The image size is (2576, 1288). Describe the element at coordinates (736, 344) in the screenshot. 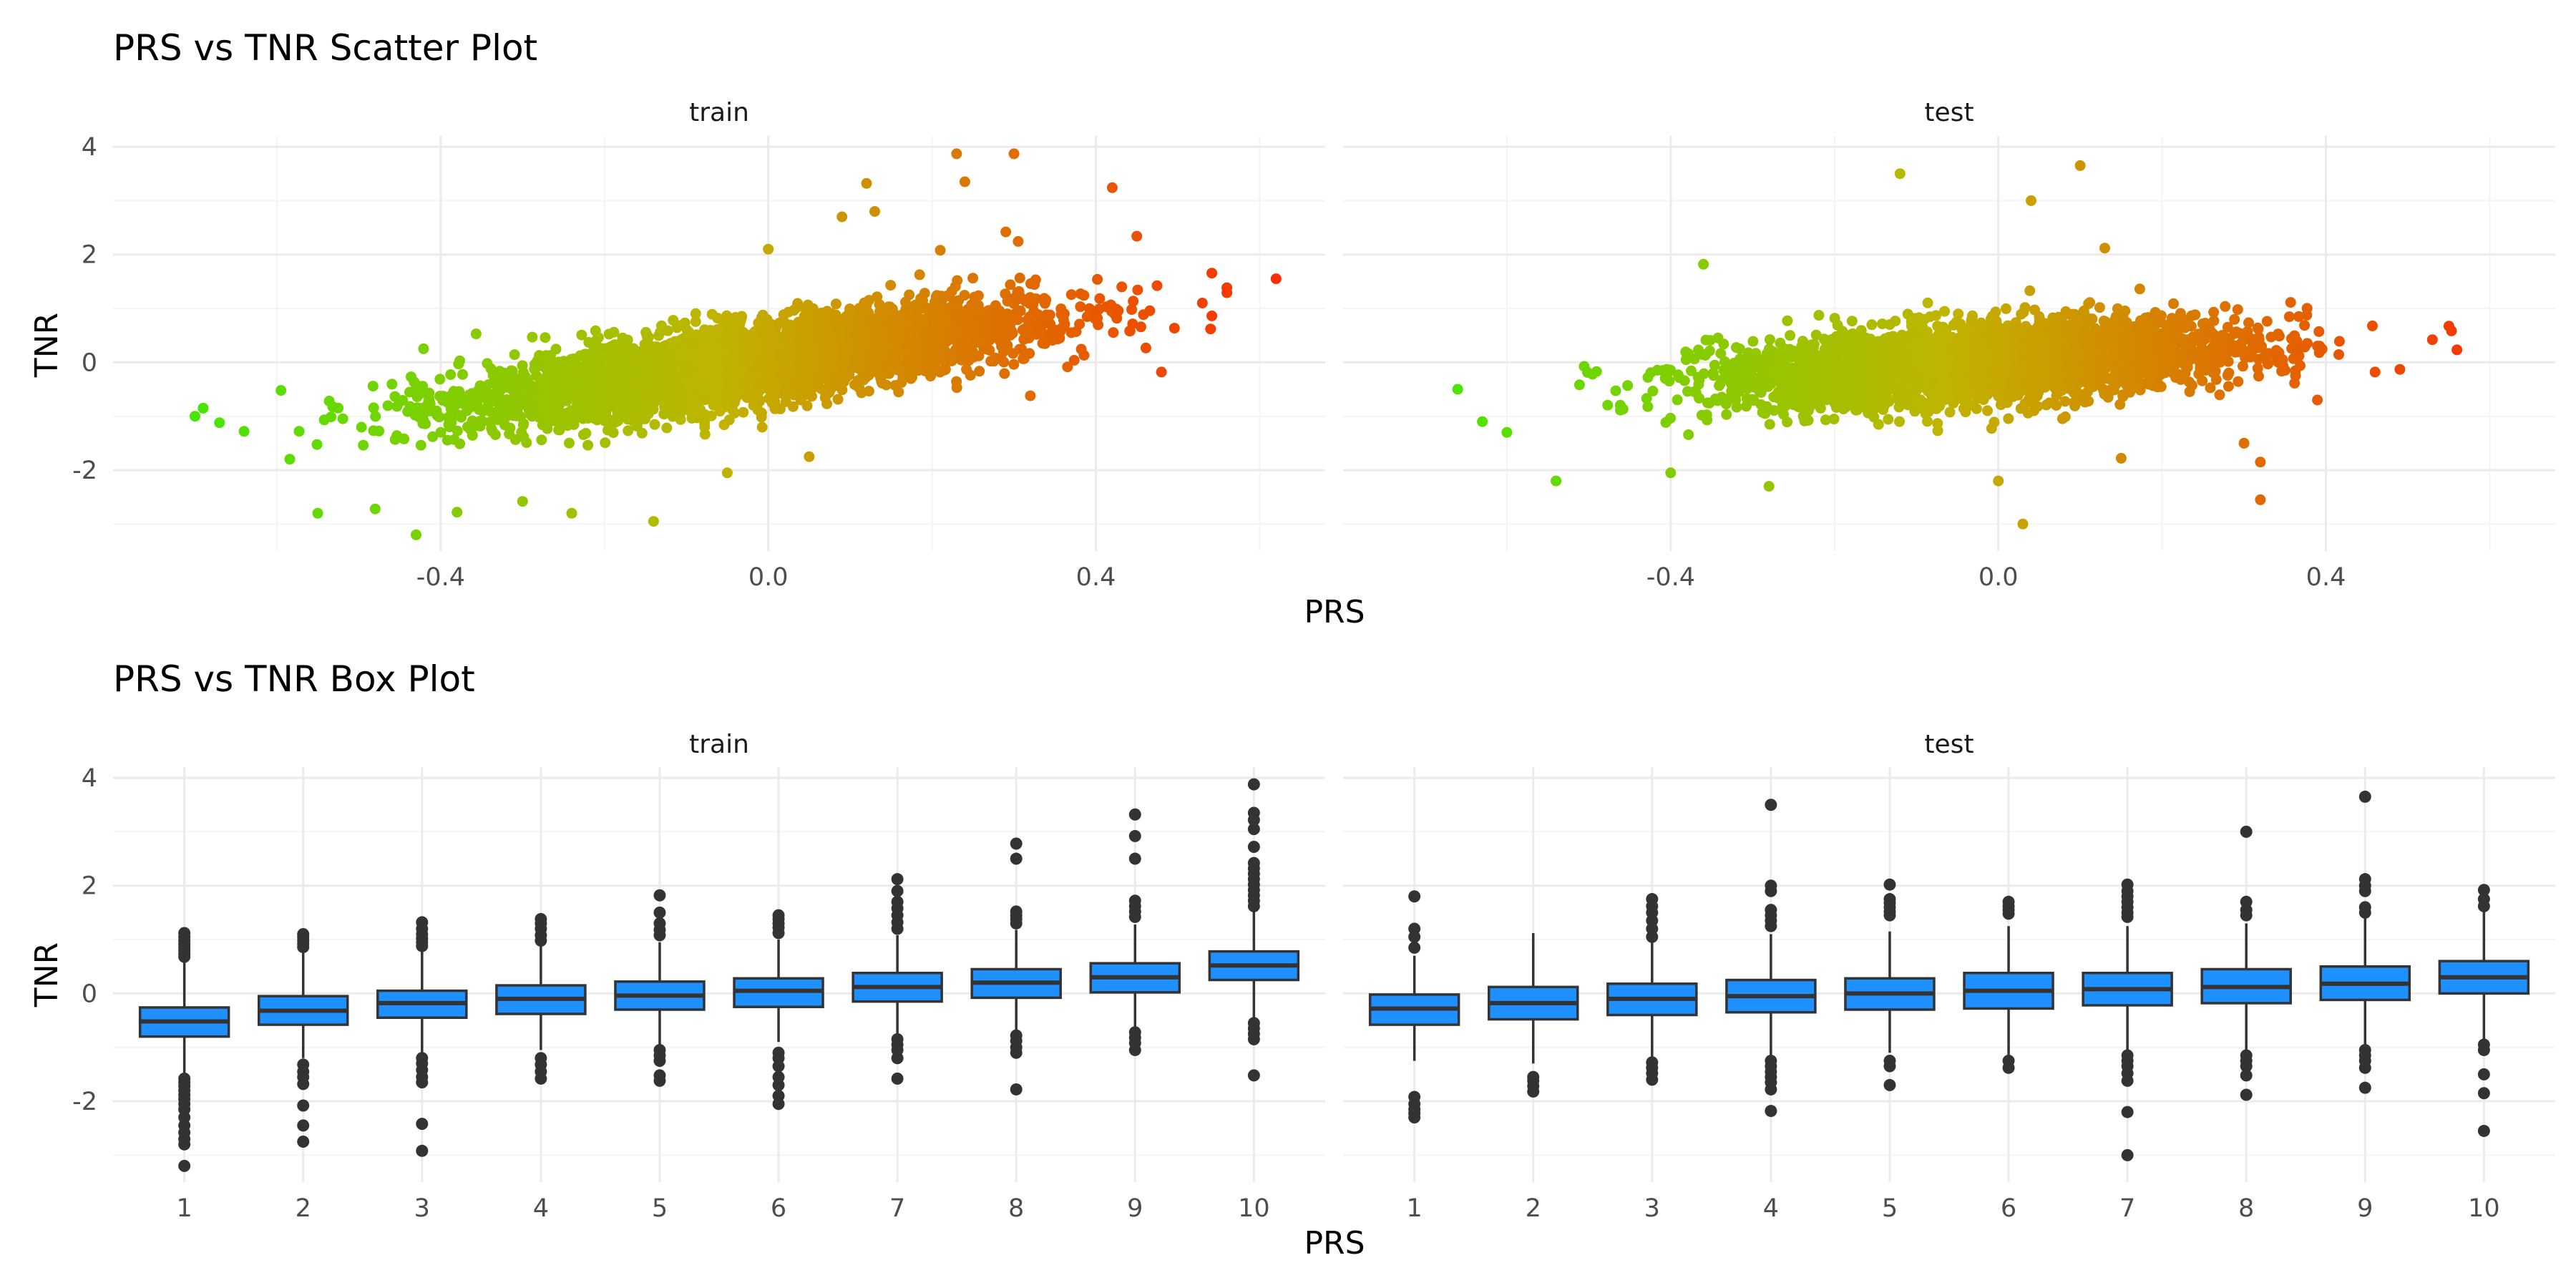

I see `scatter-train-points` at that location.